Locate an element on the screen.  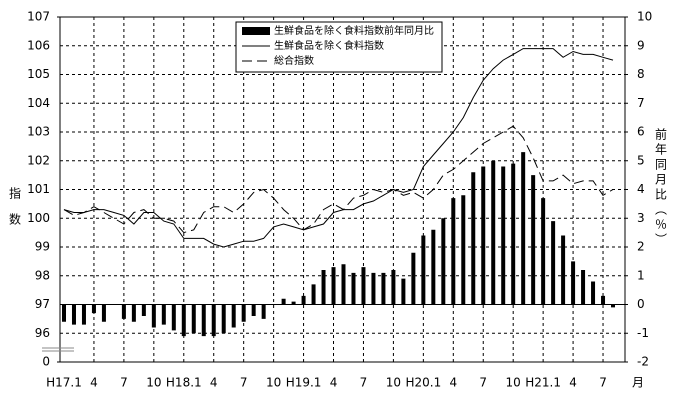
y2-tick-label: 4 is located at coordinates (641, 189).